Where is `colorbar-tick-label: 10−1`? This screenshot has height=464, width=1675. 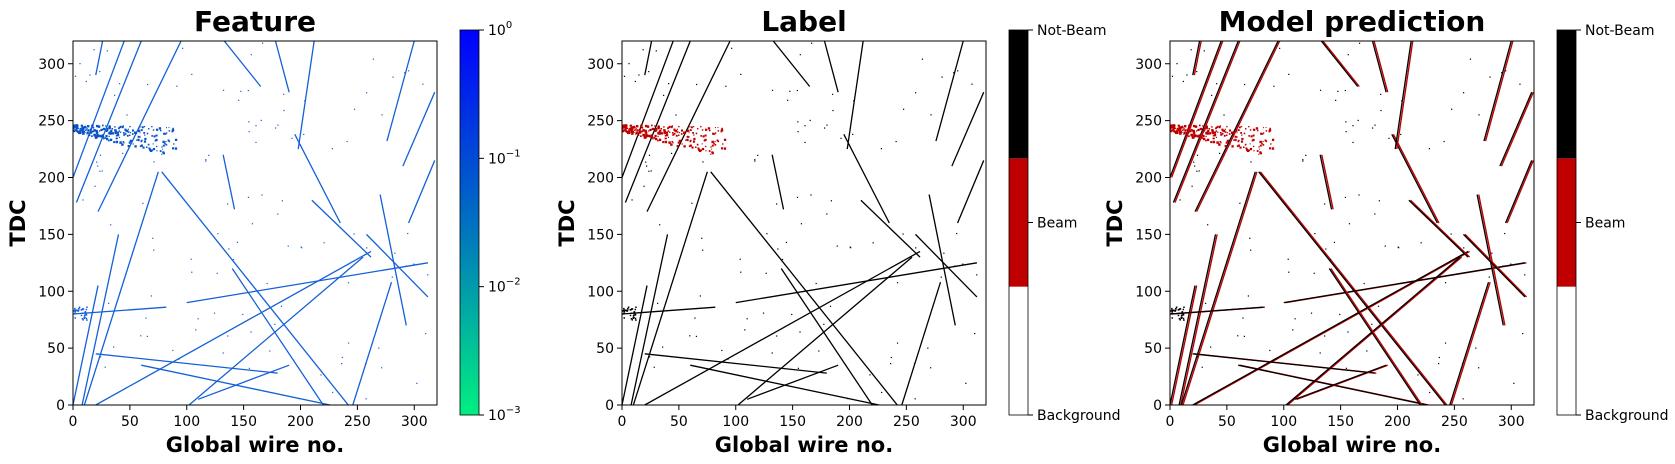
colorbar-tick-label: 10−1 is located at coordinates (504, 157).